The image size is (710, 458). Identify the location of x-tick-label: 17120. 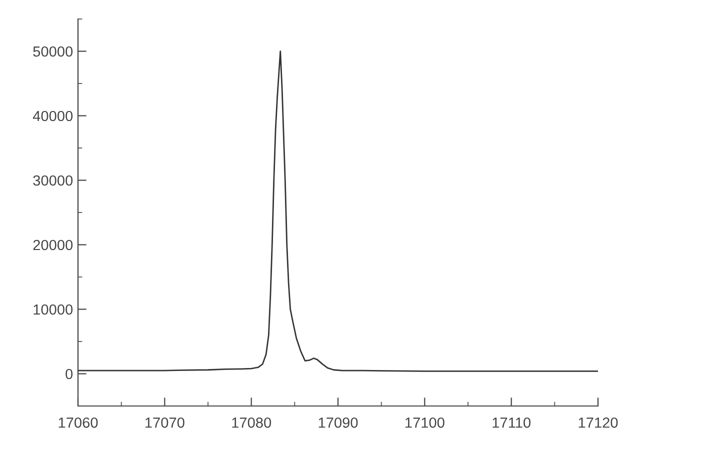
(598, 422).